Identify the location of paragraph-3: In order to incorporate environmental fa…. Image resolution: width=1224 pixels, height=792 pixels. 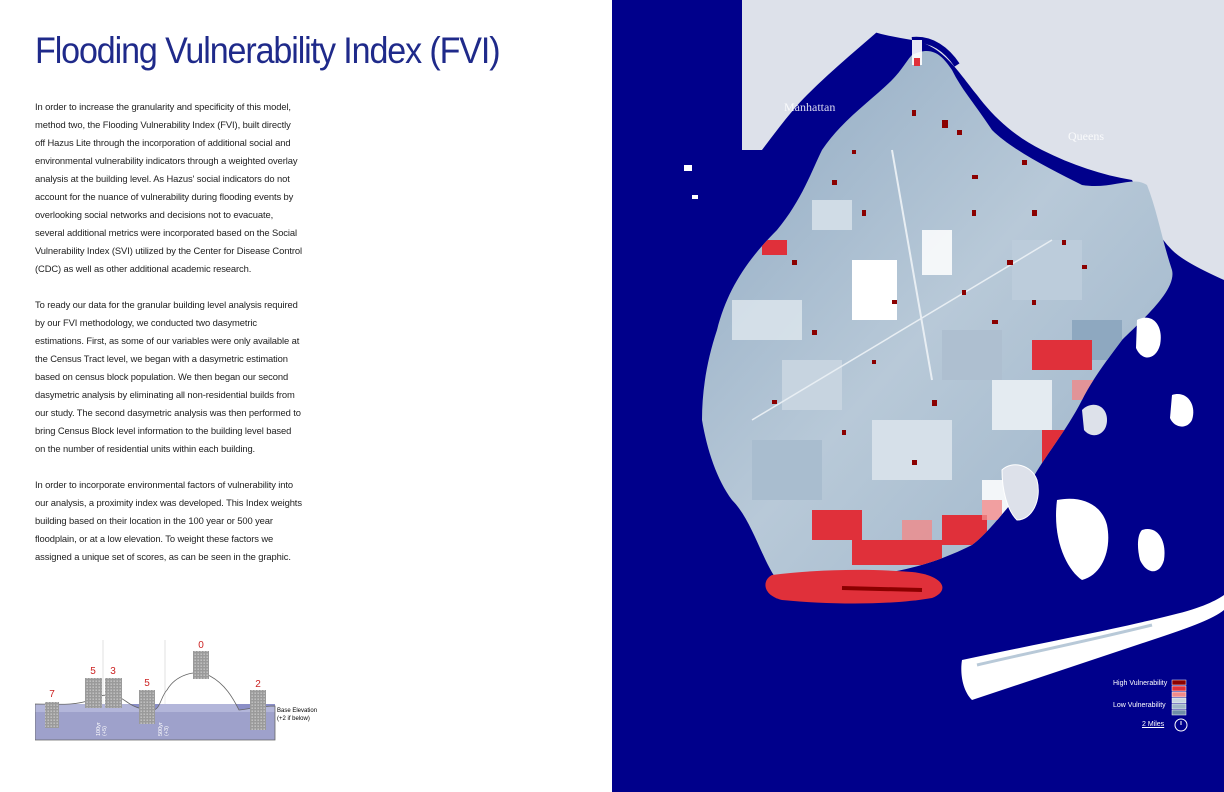
(168, 520).